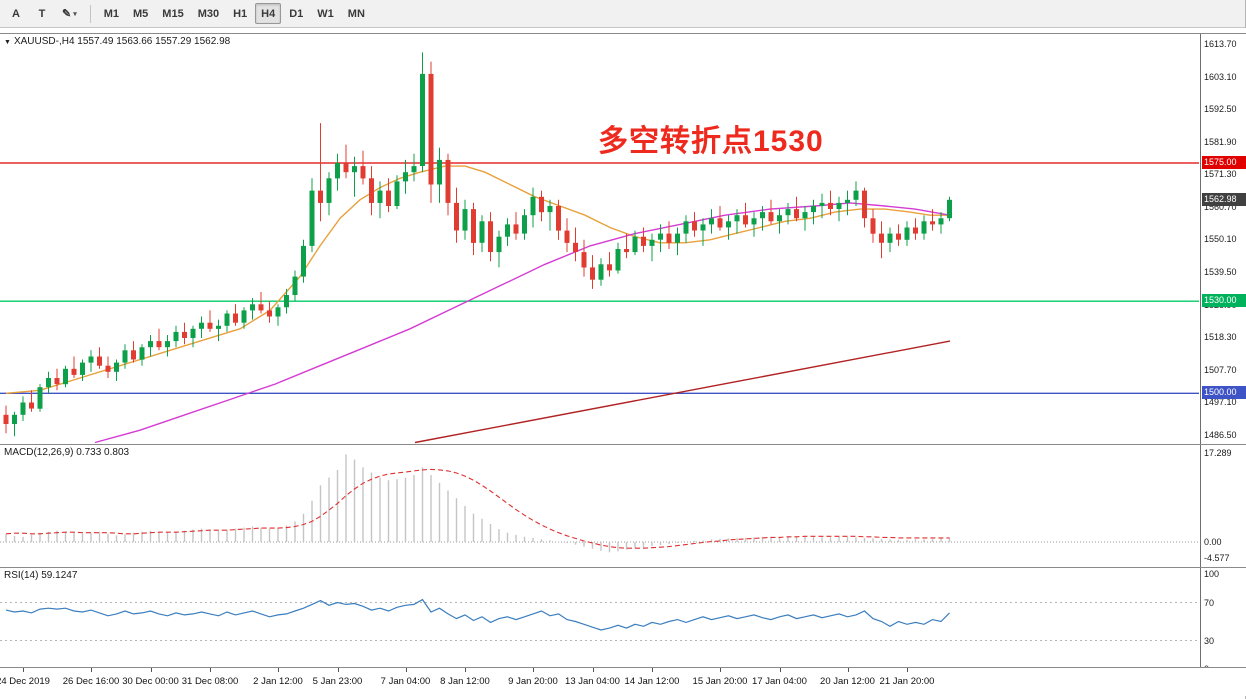  Describe the element at coordinates (477, 614) in the screenshot. I see `rsi-line` at that location.